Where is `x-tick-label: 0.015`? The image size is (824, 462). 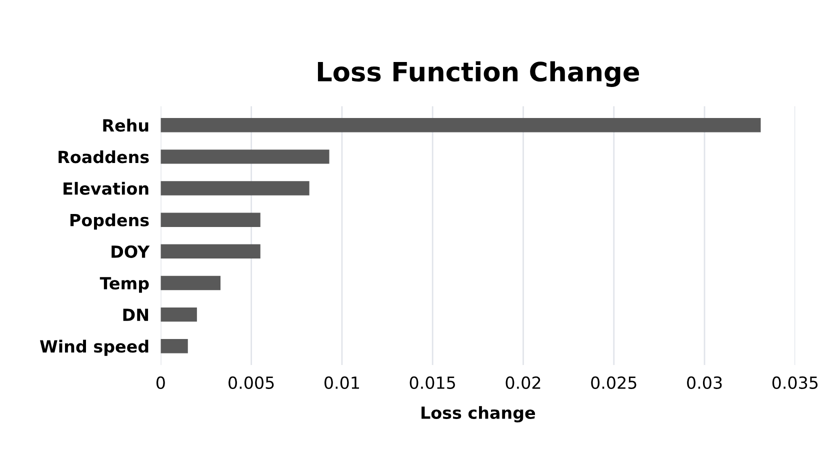
x-tick-label: 0.015 is located at coordinates (432, 382).